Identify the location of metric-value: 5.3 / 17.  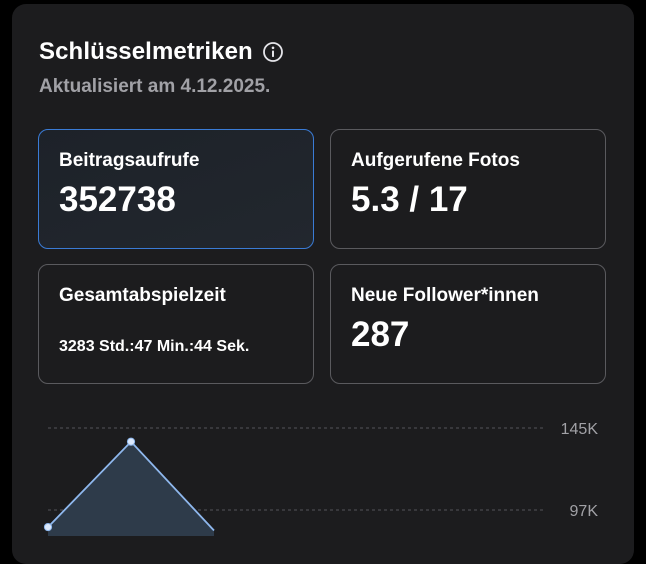
(409, 199).